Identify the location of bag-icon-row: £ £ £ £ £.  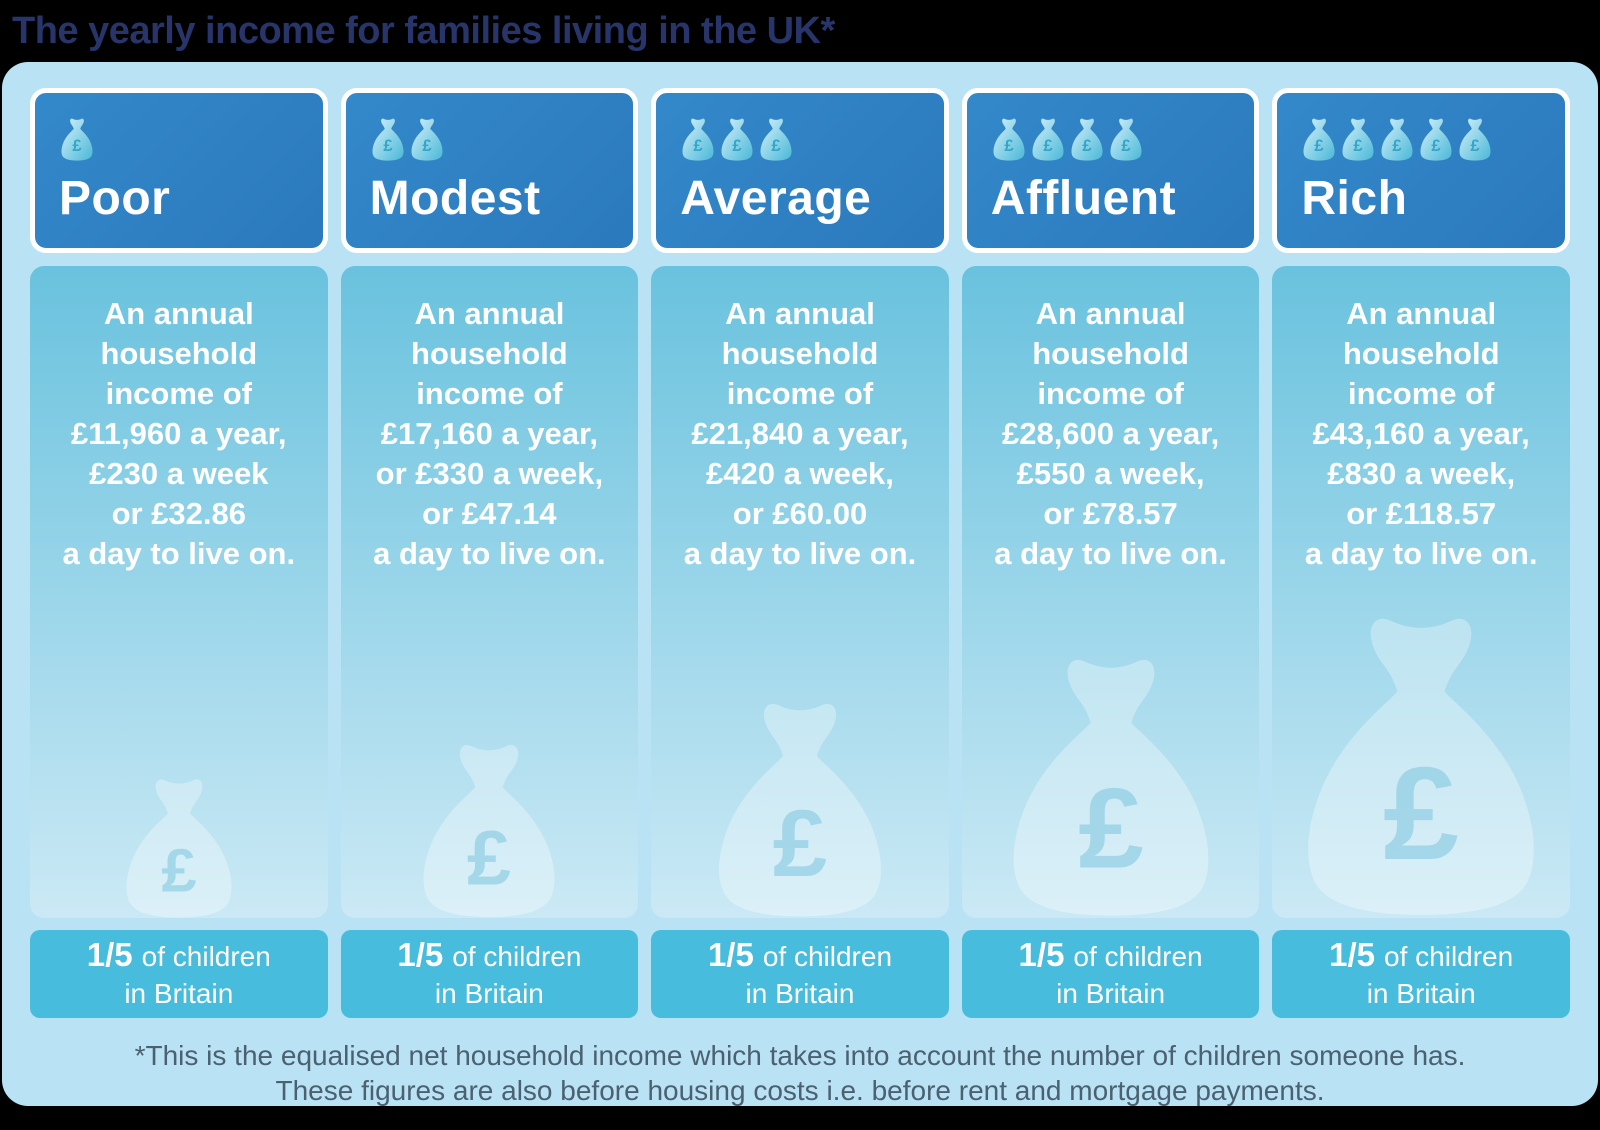
(1433, 138).